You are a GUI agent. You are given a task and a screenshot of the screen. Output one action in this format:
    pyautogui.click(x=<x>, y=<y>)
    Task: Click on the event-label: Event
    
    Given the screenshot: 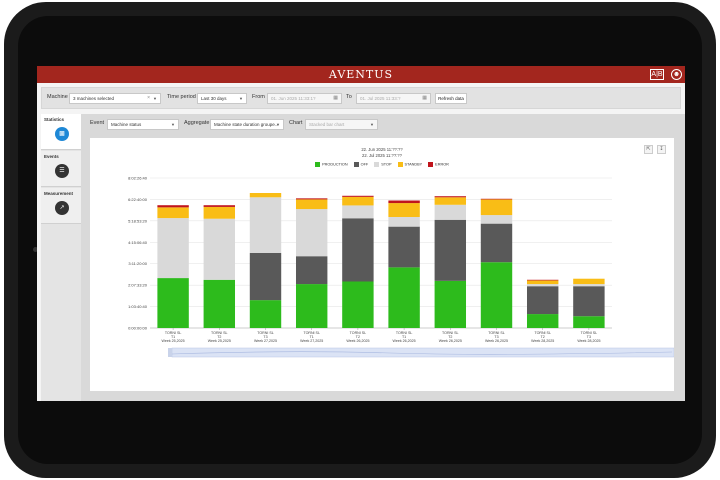 What is the action you would take?
    pyautogui.click(x=97, y=123)
    